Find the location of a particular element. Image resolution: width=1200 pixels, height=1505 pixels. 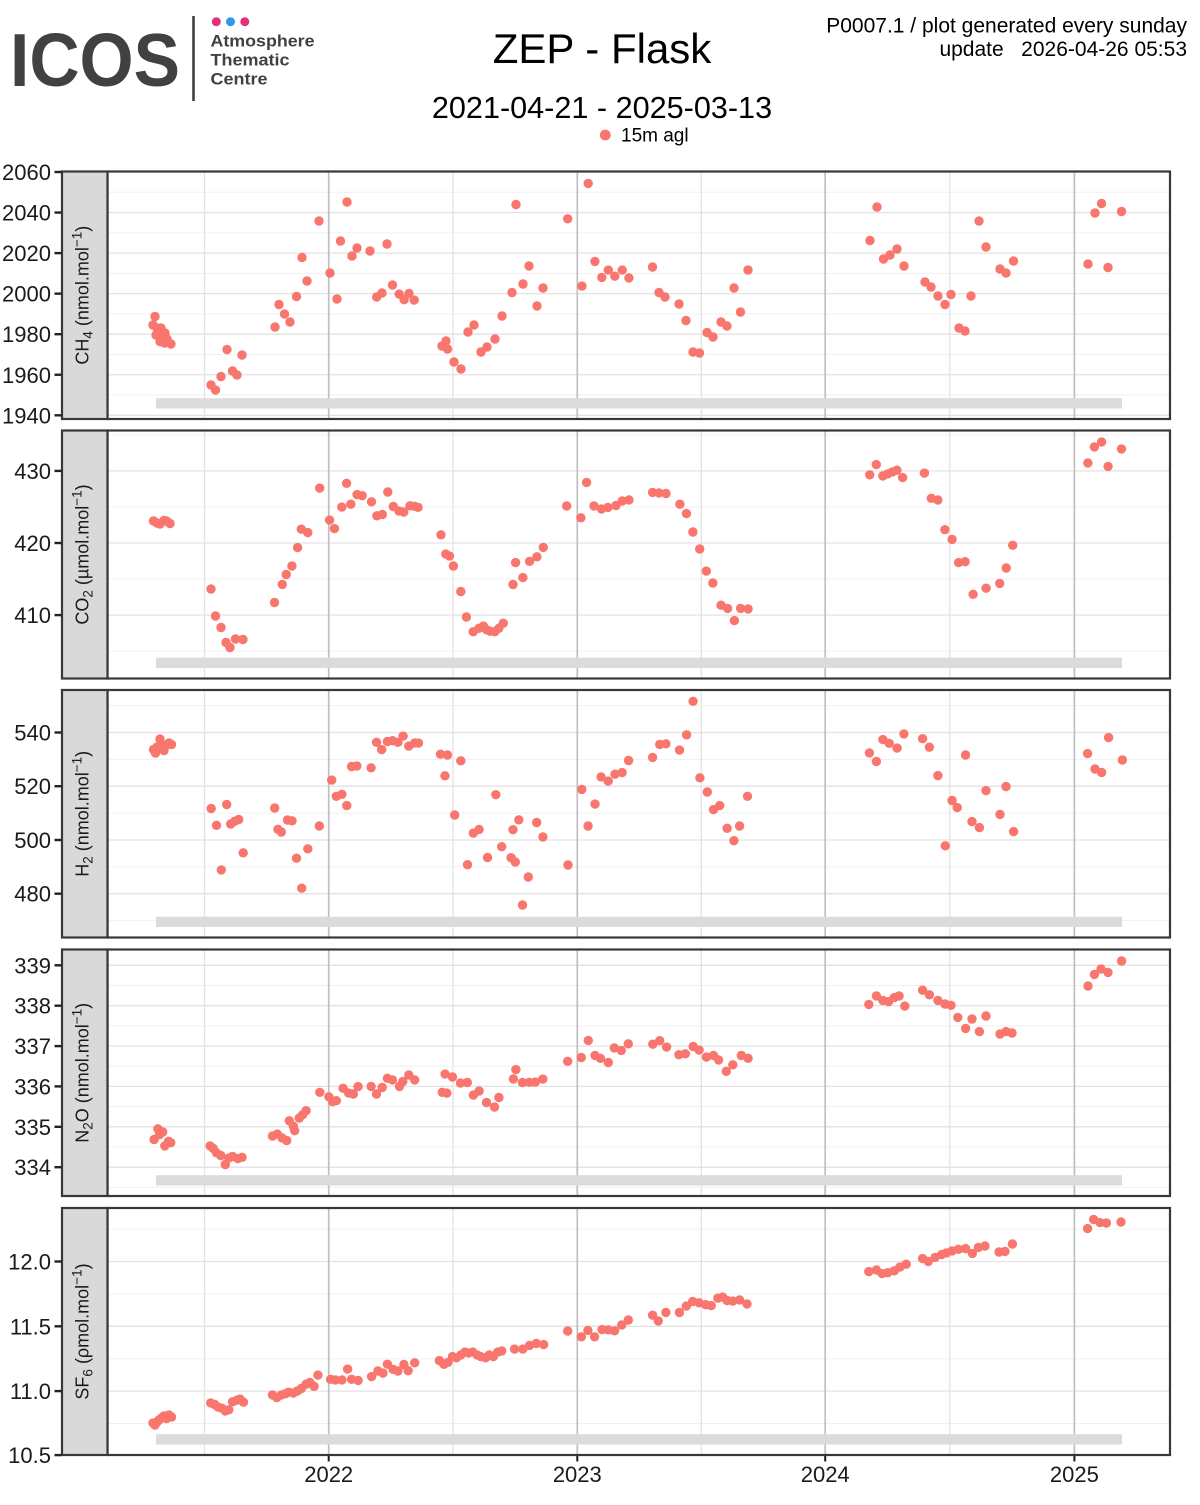

svg-text: CO2 (µmol.mol−1) is located at coordinates (82, 554).